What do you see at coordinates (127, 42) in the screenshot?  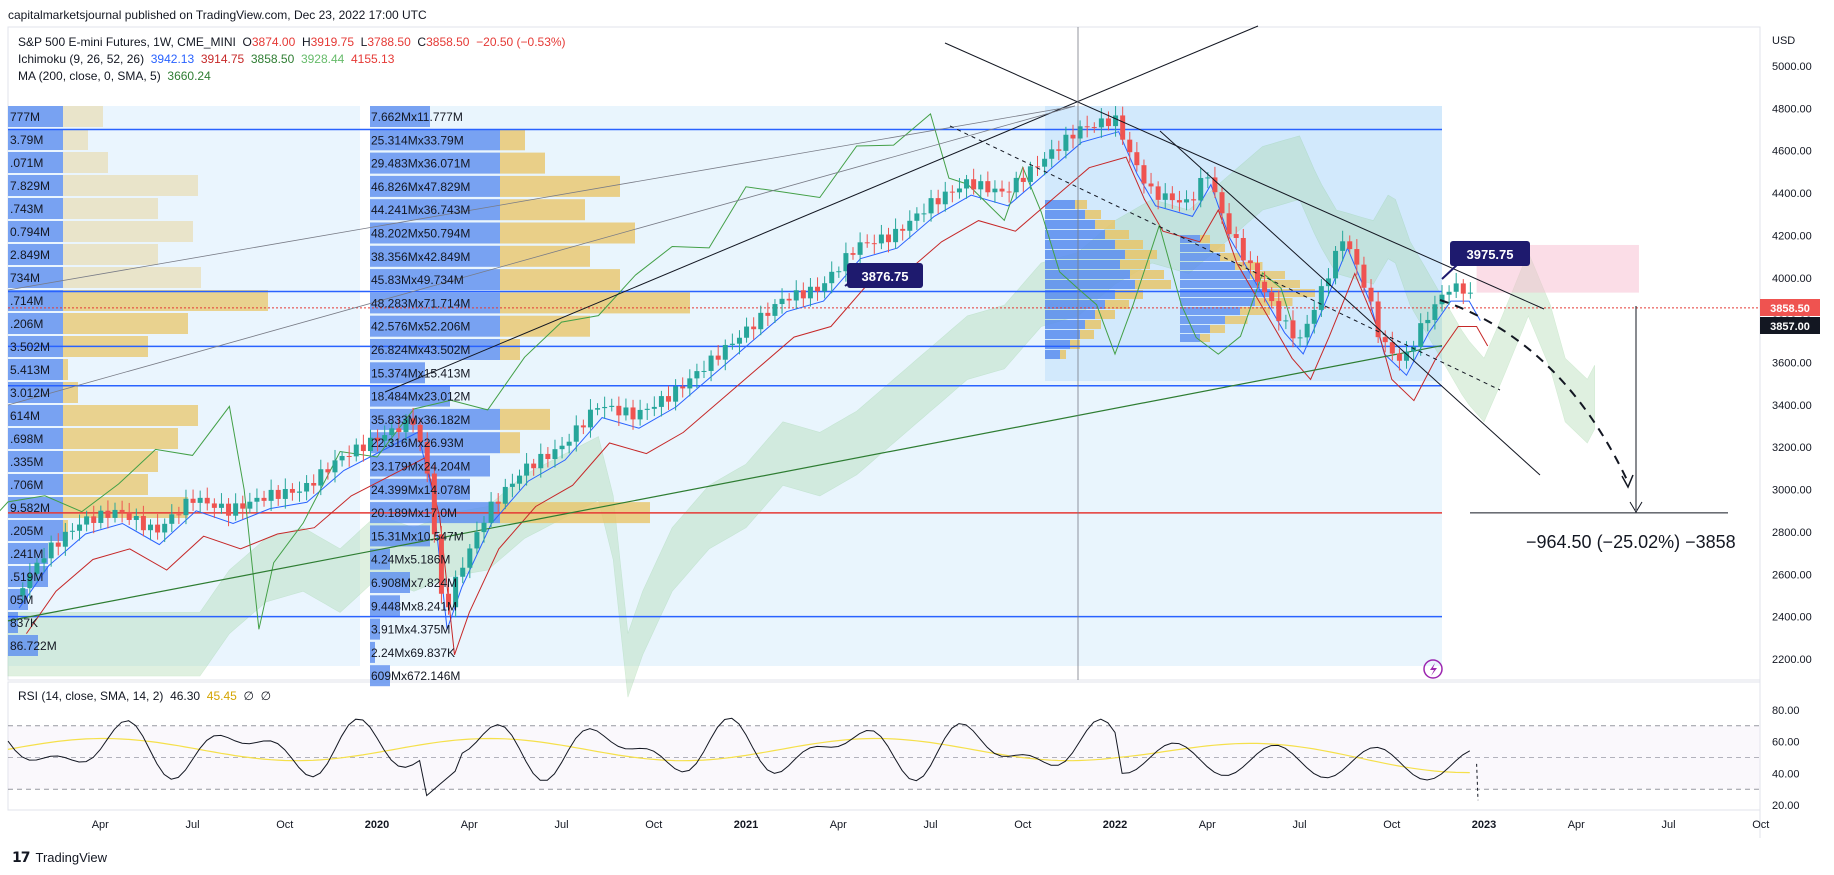 I see `symbol-label: S&P 500 E-mini Futures, 1W, CME_MINI` at bounding box center [127, 42].